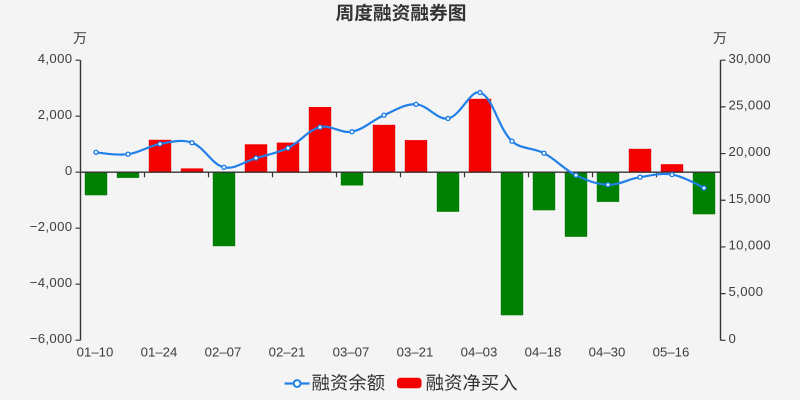 This screenshot has width=800, height=400. Describe the element at coordinates (55, 58) in the screenshot. I see `svg-text: 4,000` at that location.